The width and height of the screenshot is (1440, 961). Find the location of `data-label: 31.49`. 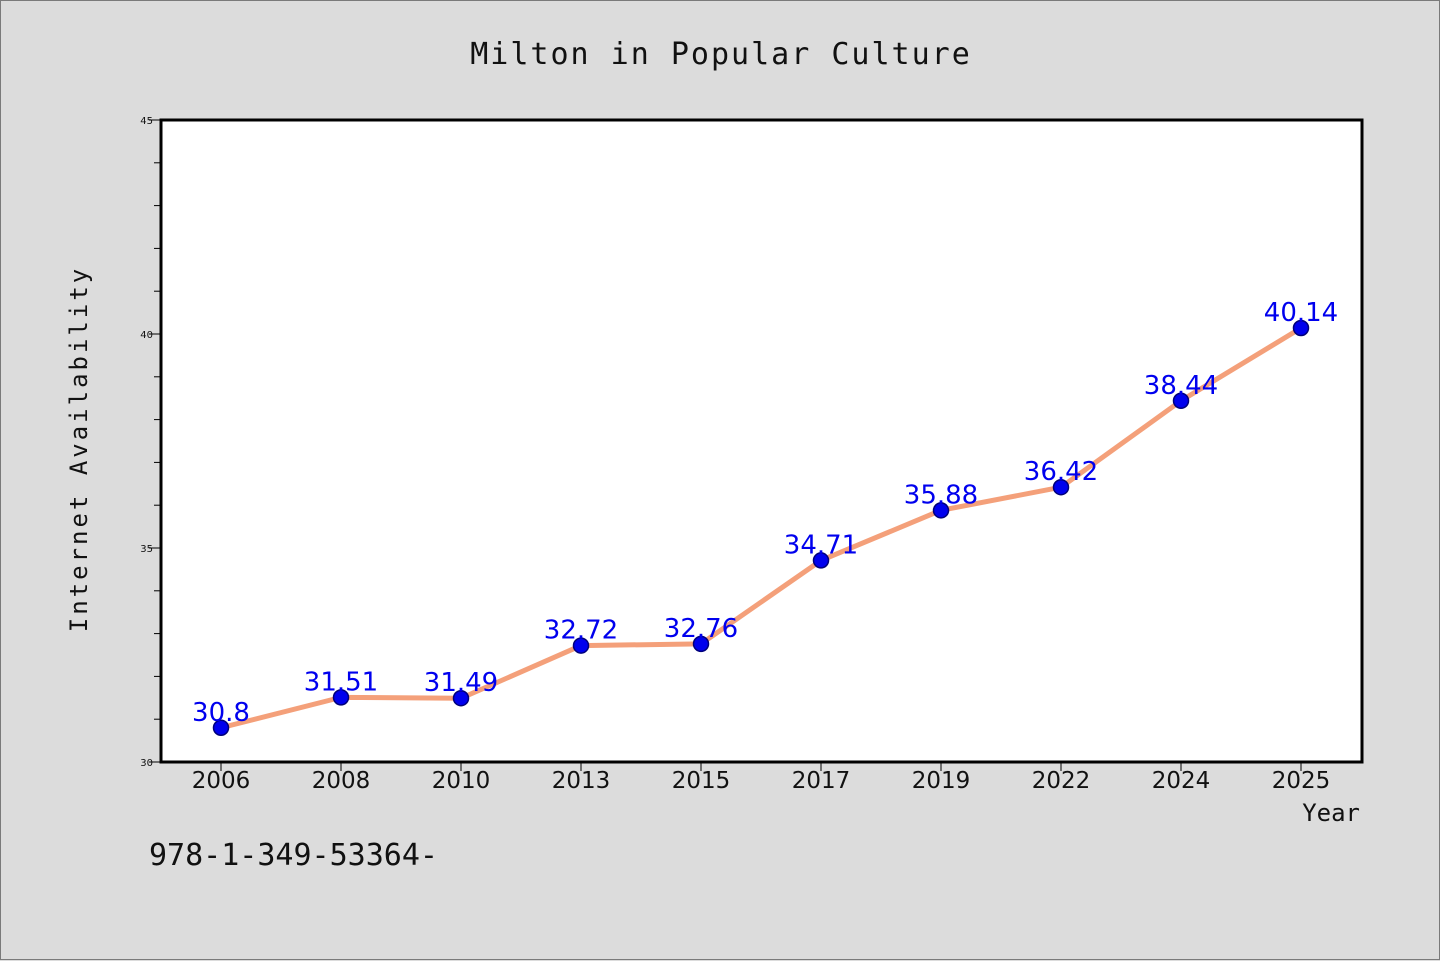

data-label: 31.49 is located at coordinates (461, 683).